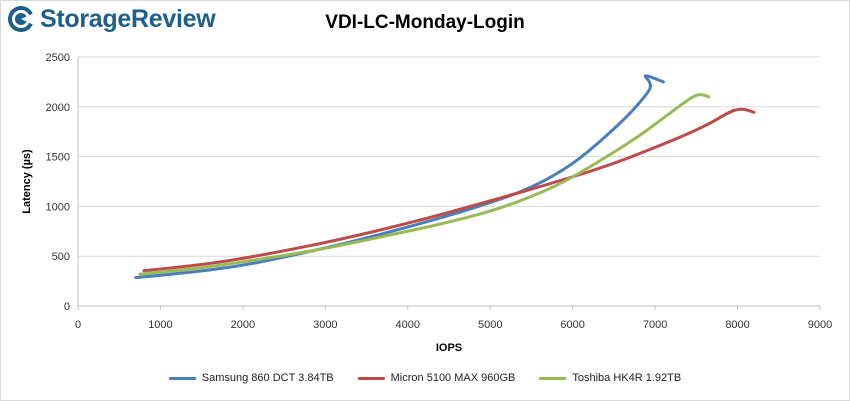 Image resolution: width=850 pixels, height=401 pixels. I want to click on y-tick-label: 0, so click(67, 307).